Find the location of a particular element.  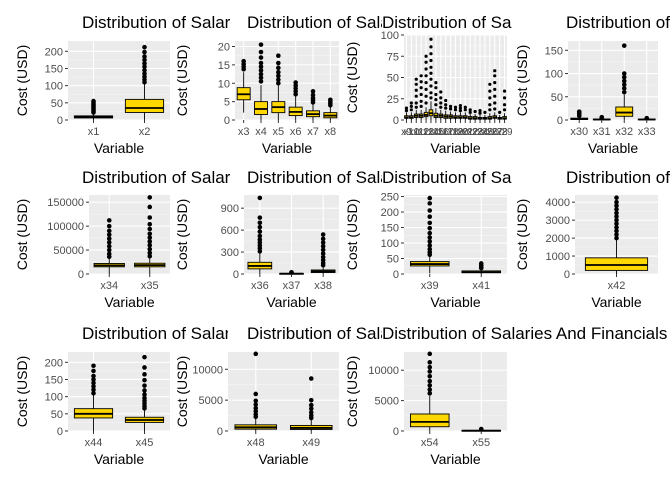

x-tick-label: x2 is located at coordinates (145, 132).